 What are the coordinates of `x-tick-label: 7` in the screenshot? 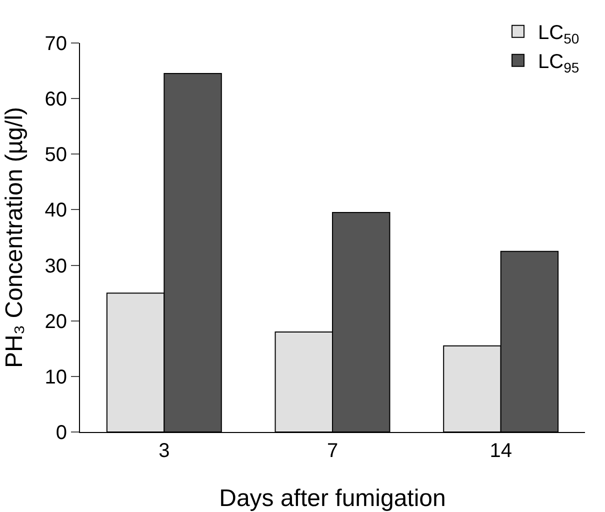 It's located at (332, 451).